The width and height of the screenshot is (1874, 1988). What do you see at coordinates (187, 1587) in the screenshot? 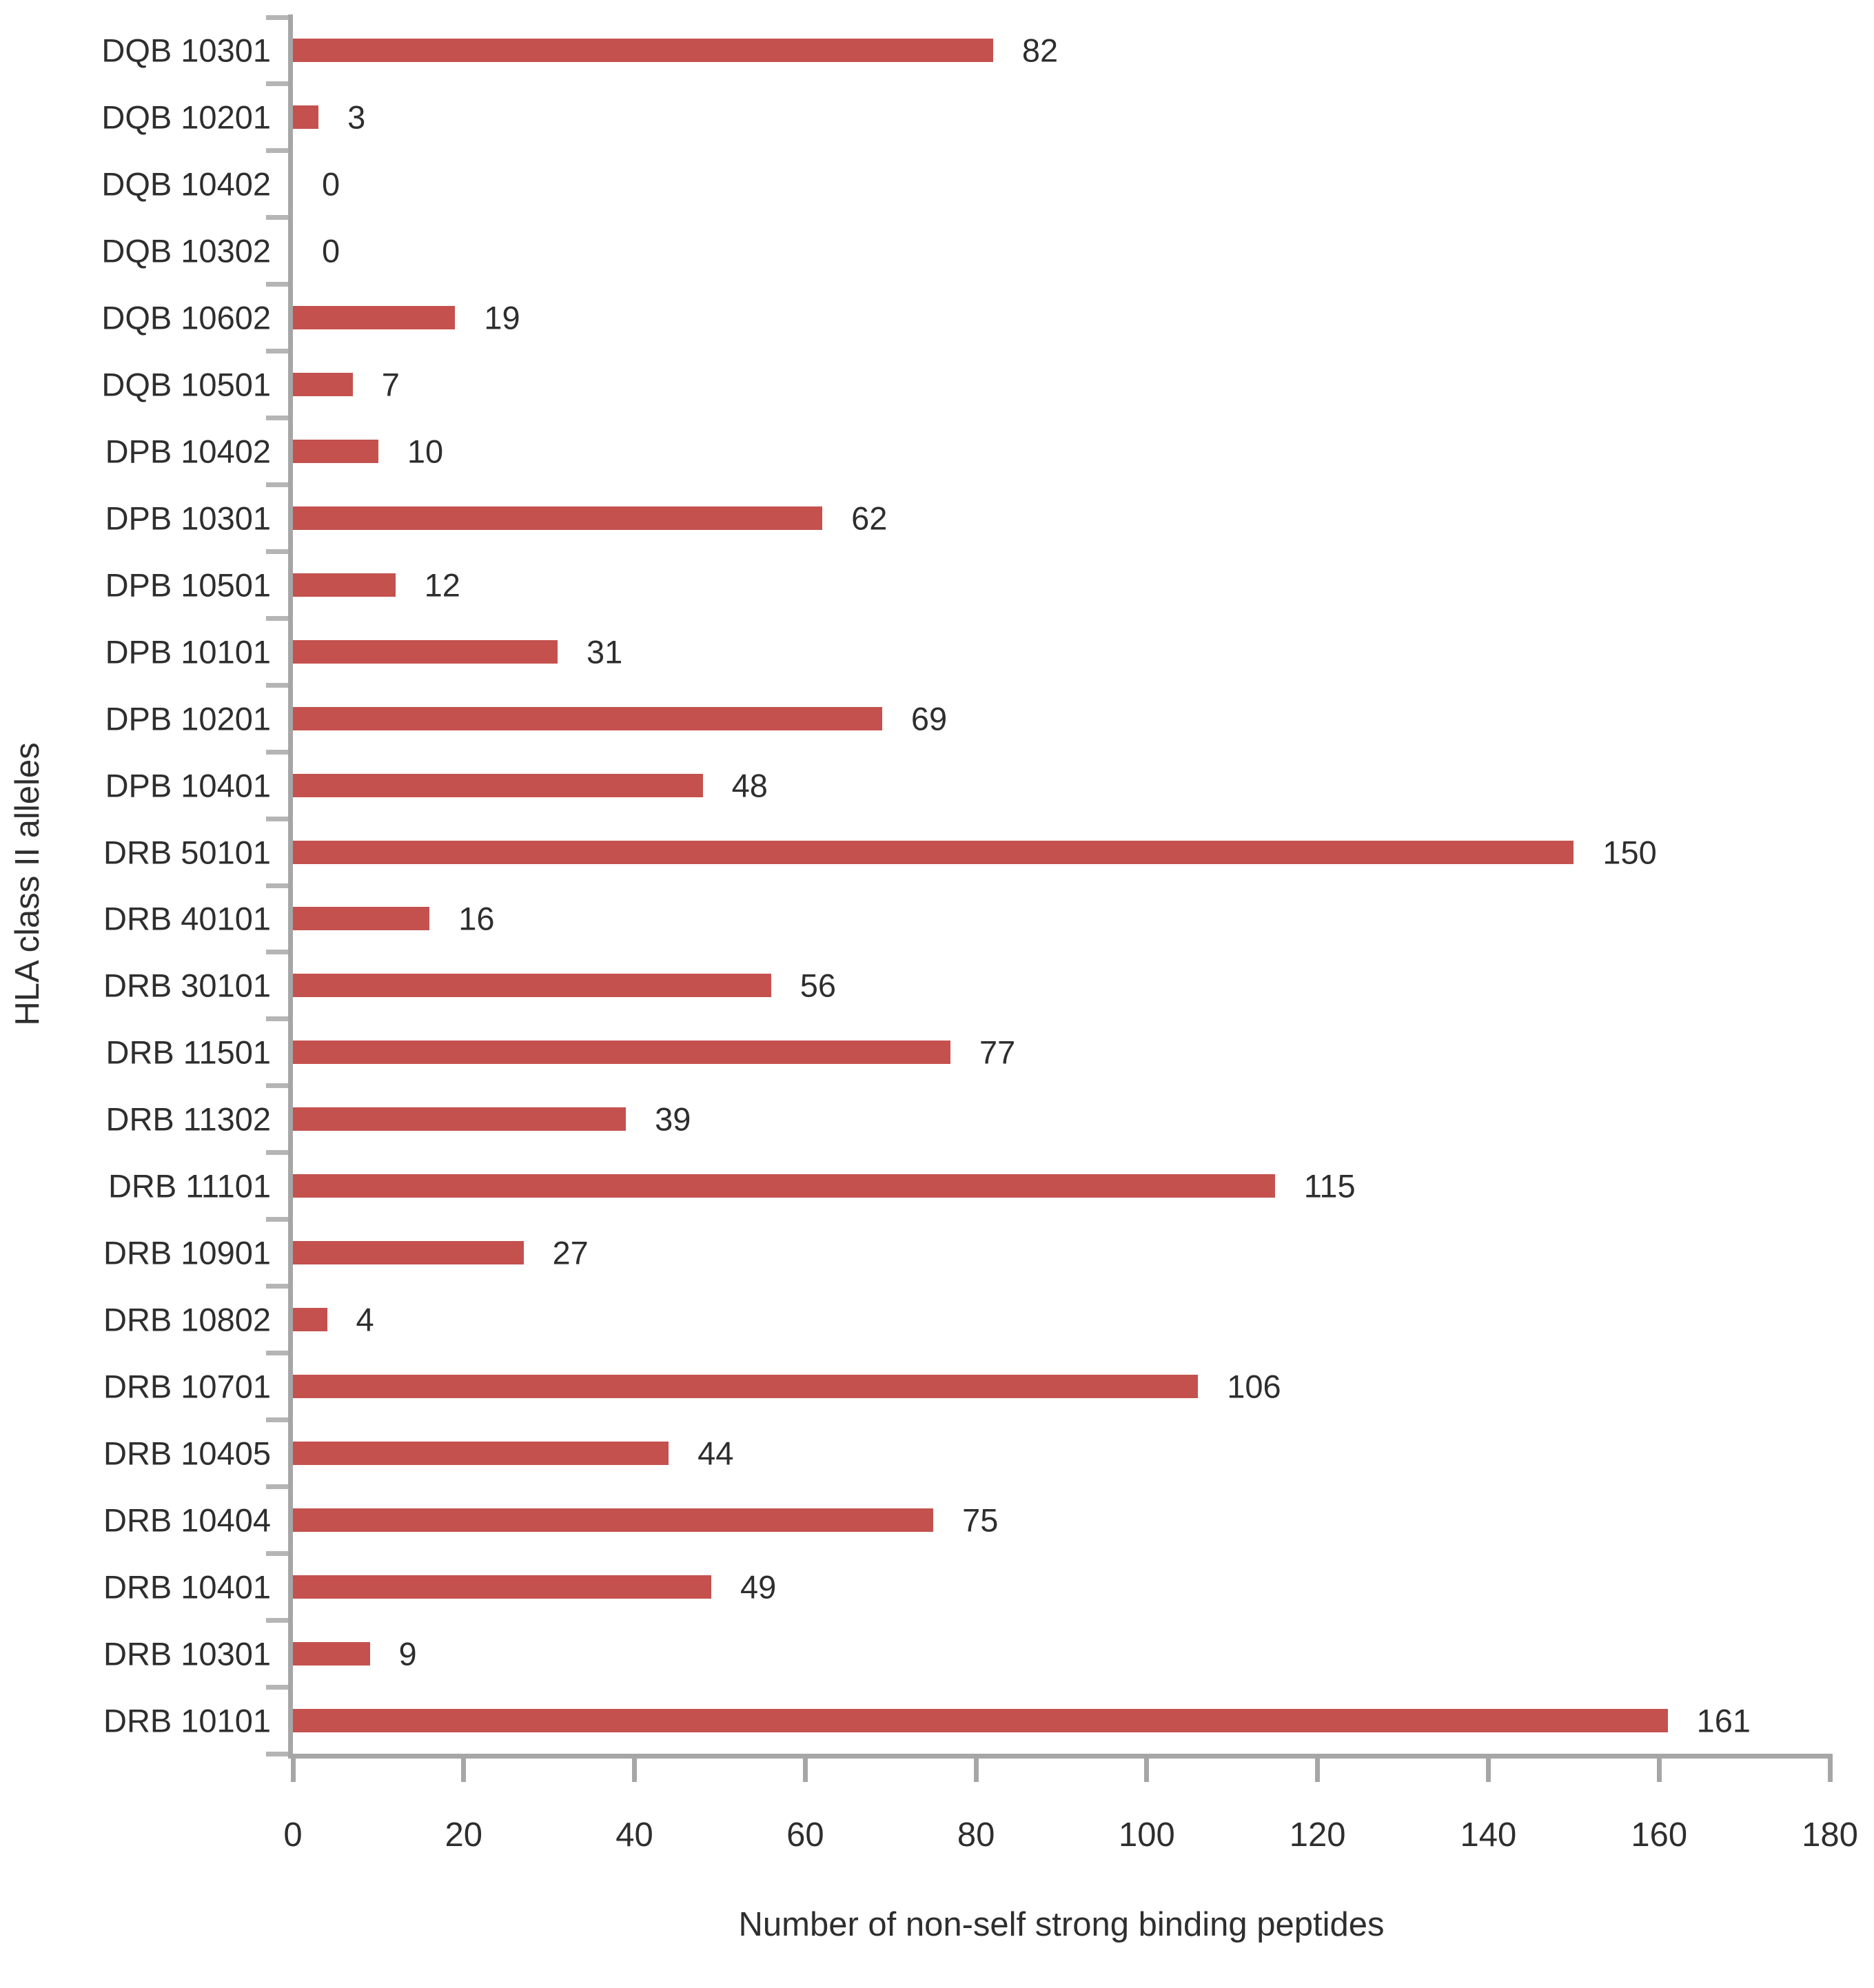
I see `category-label: DRB 10401` at bounding box center [187, 1587].